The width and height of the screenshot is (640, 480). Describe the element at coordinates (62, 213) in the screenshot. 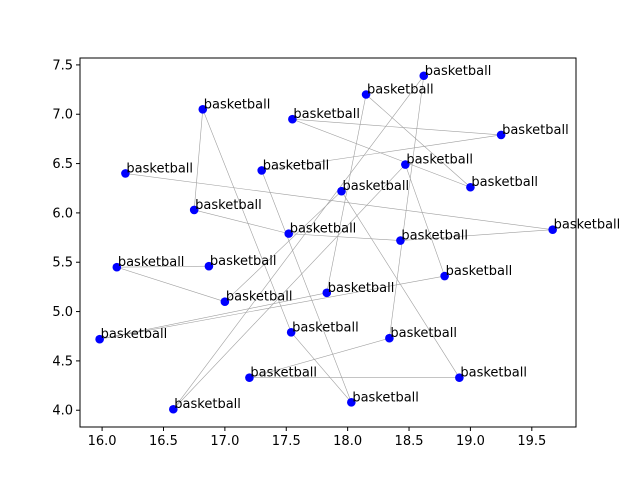

I see `y-tick-label: 6.0` at that location.